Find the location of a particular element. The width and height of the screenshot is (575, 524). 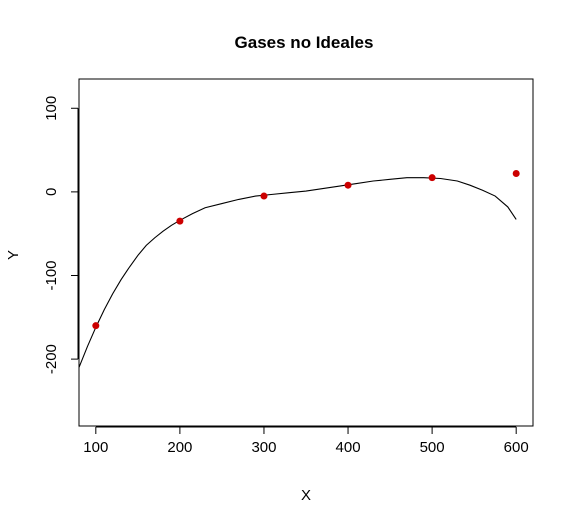

y-axis: 100 0 -100 -200 is located at coordinates (61, 235).